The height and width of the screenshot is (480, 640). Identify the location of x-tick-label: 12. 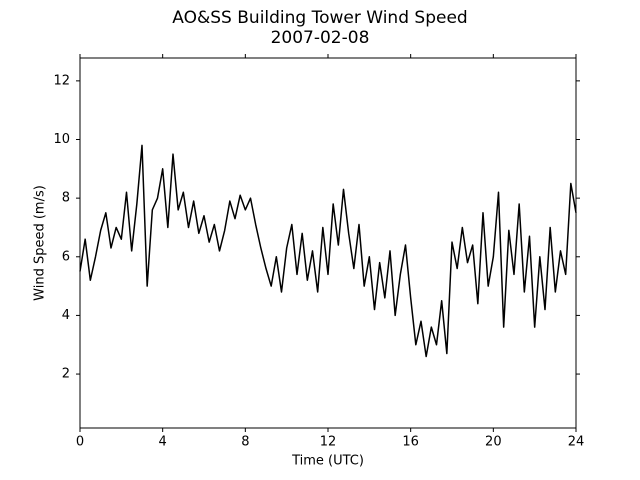
(328, 442).